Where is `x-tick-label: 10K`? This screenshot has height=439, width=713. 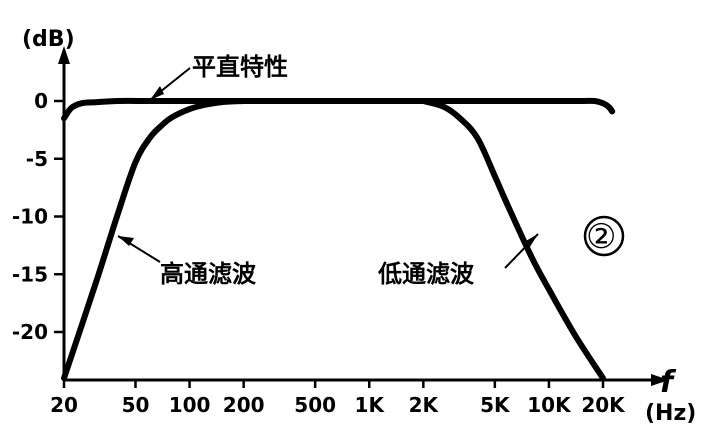 x-tick-label: 10K is located at coordinates (549, 405).